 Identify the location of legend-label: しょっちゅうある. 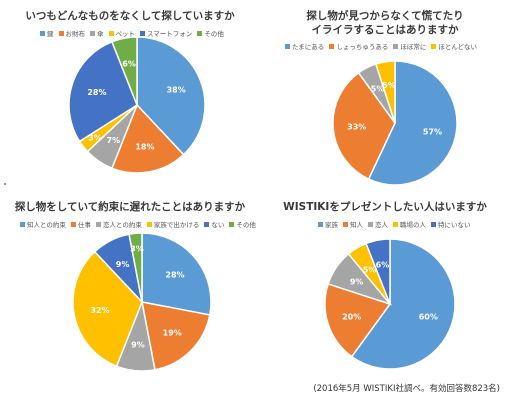
(362, 47).